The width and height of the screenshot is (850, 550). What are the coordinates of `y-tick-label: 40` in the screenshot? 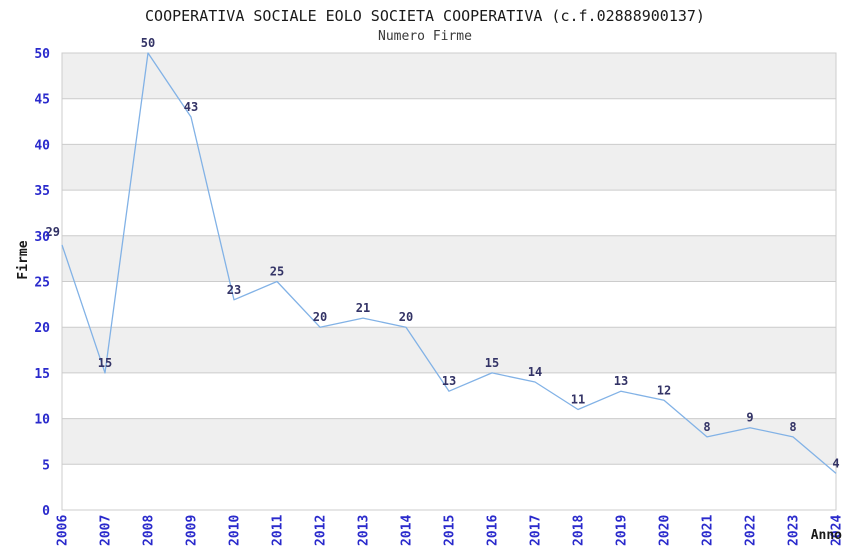 It's located at (42, 145).